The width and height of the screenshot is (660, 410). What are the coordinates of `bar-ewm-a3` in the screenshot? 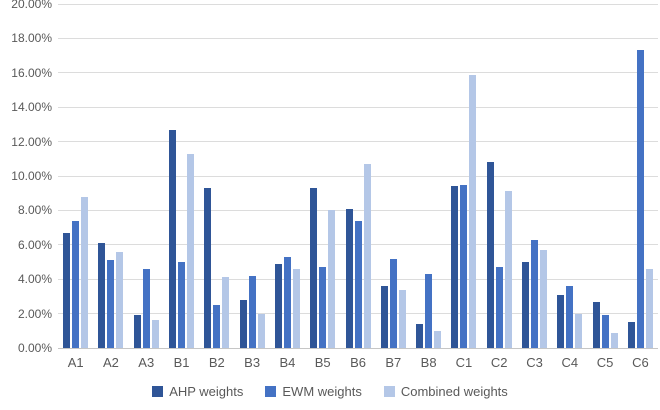 It's located at (146, 308).